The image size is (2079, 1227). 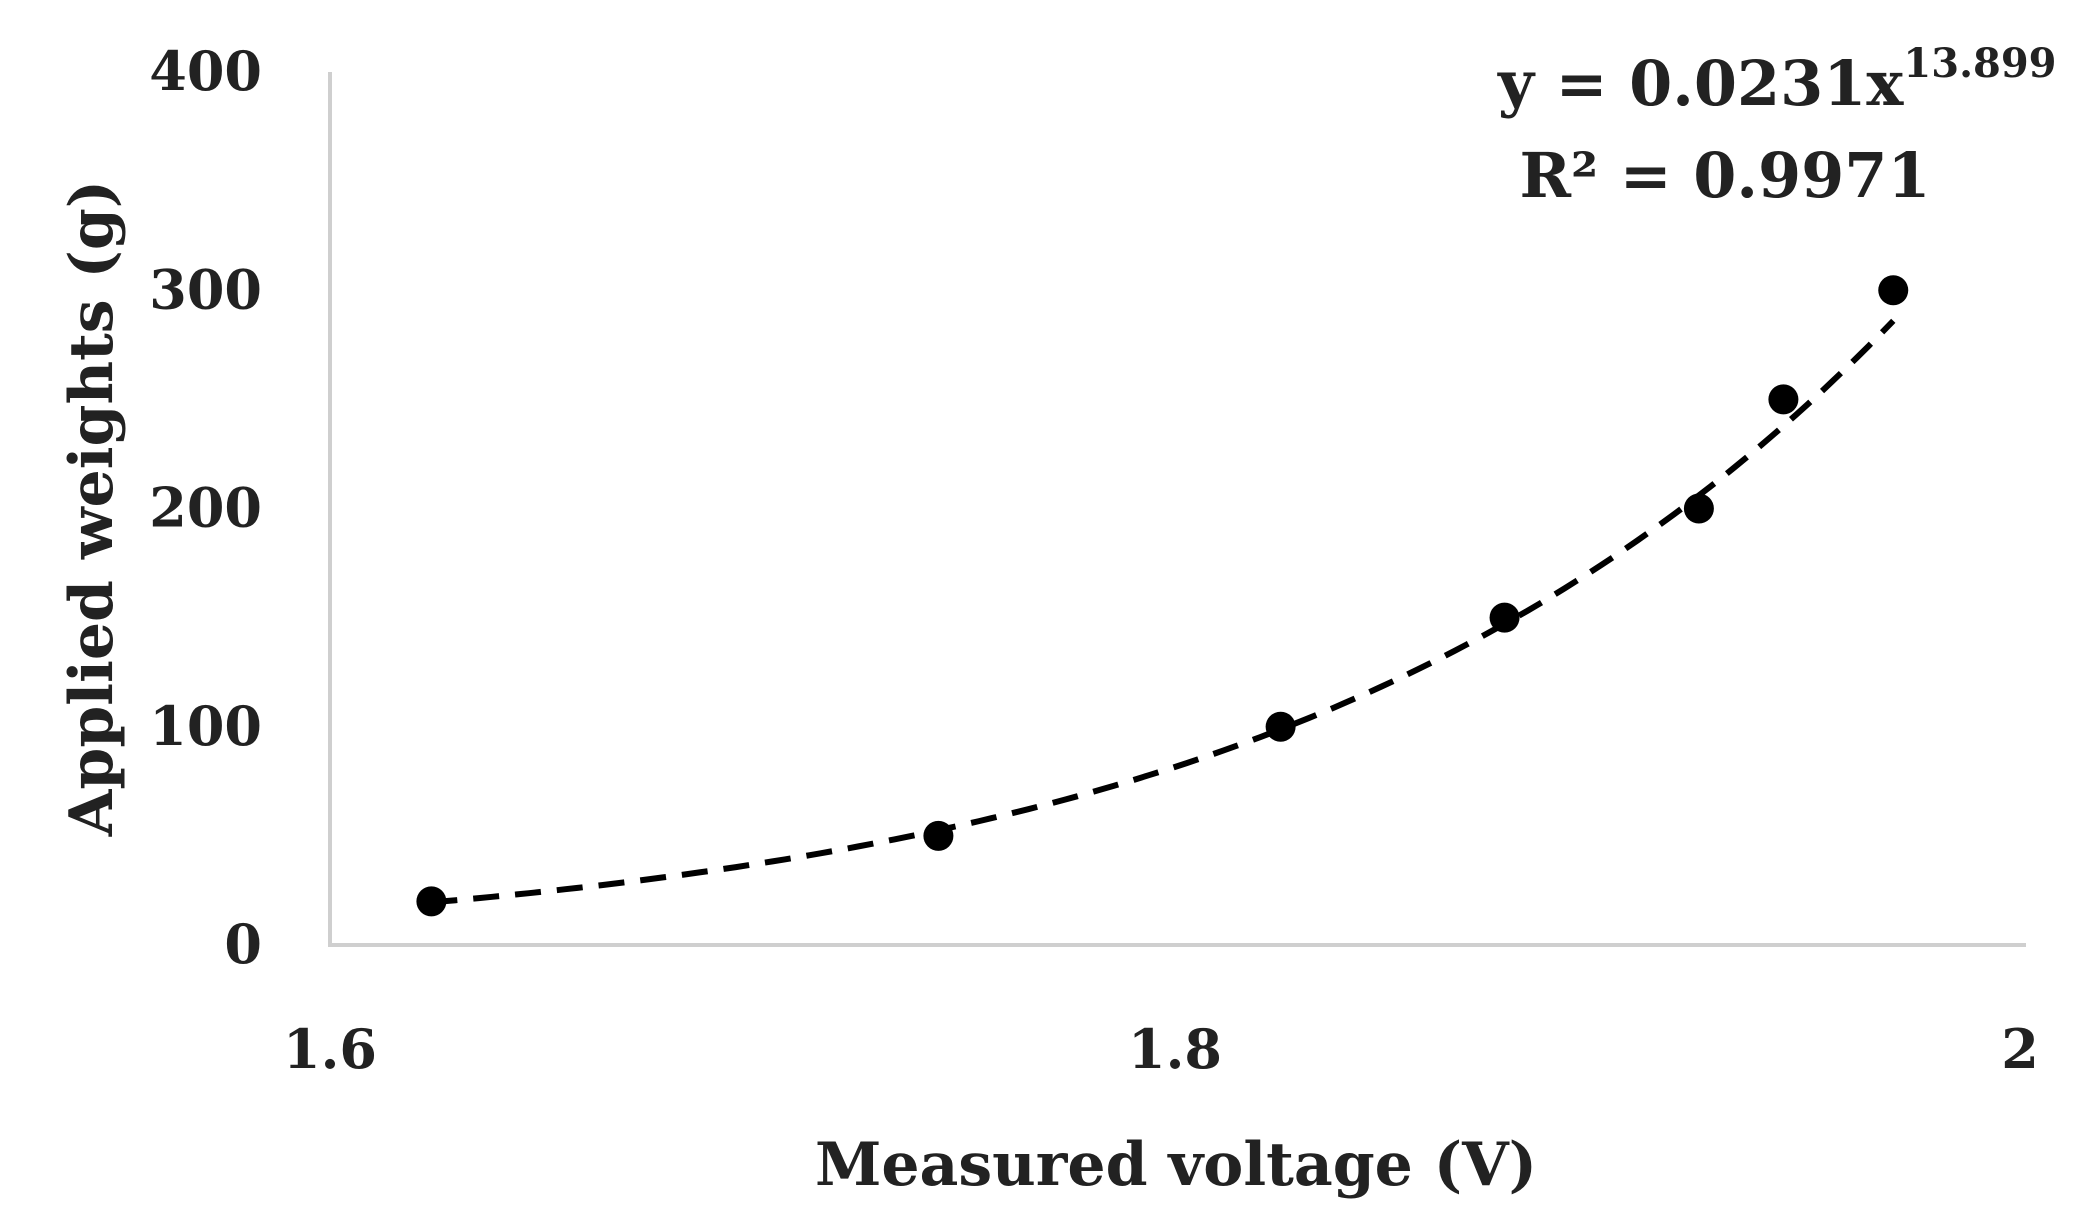 I want to click on x-axis-title: Measured voltage (V), so click(x=1176, y=1165).